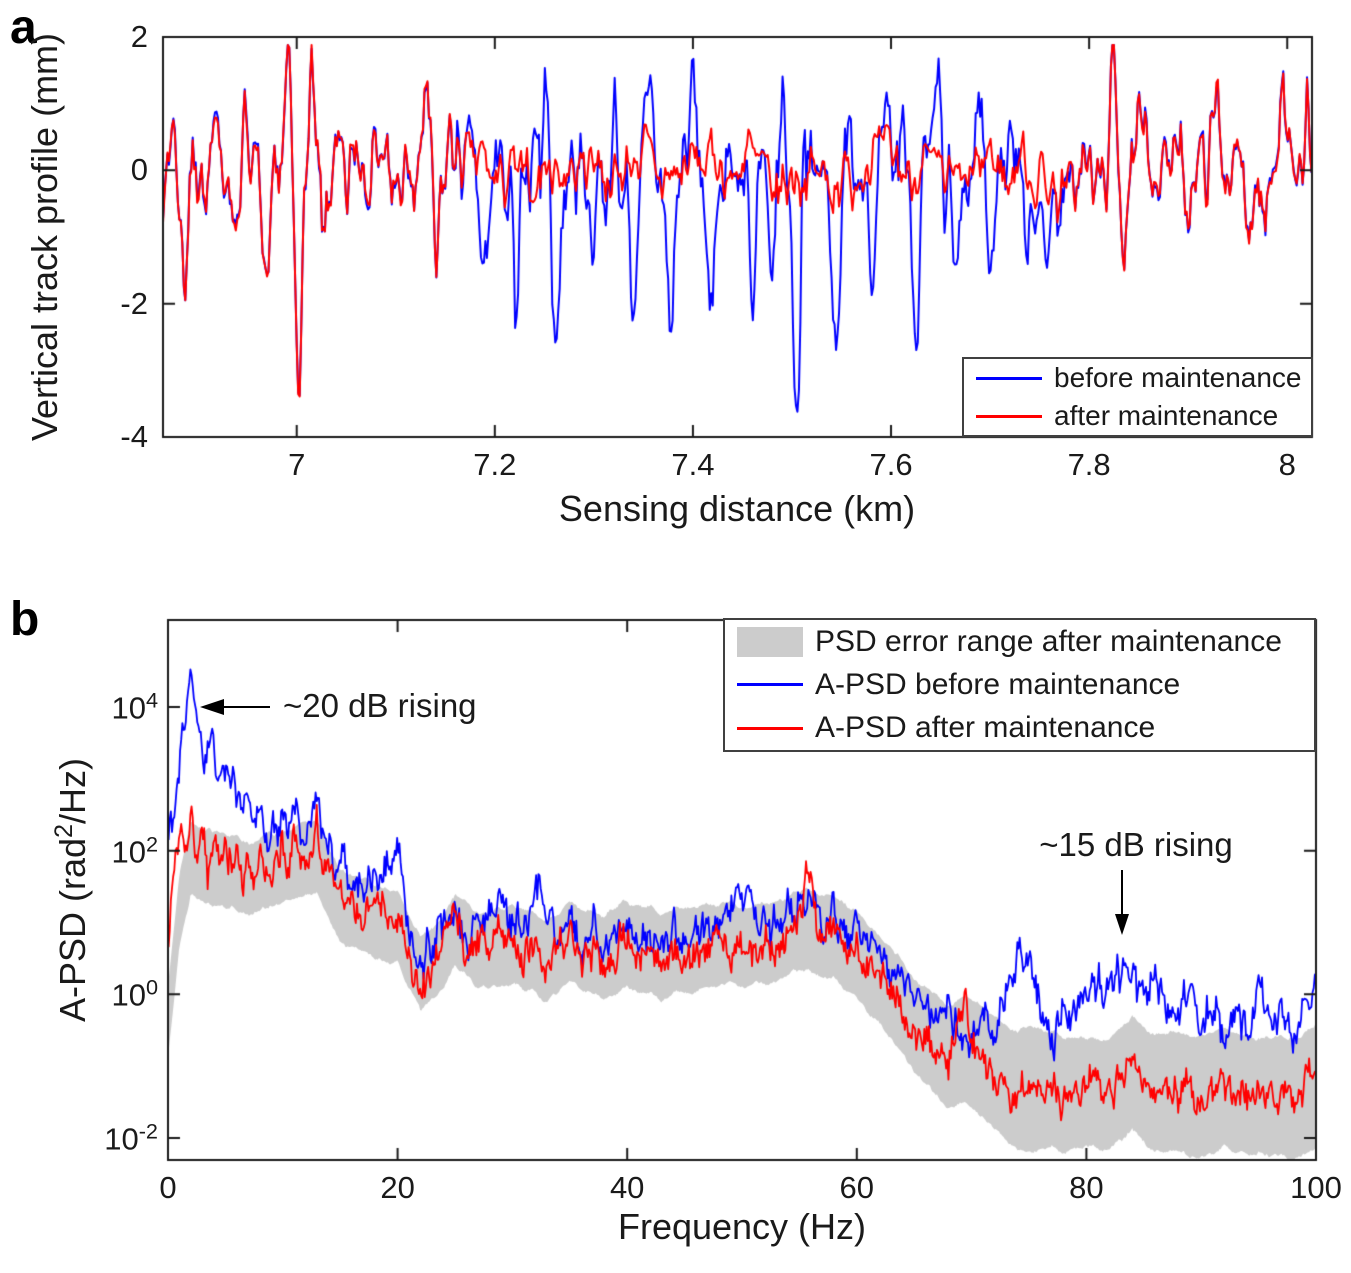 The image size is (1351, 1273). I want to click on panel-a-y-tick-label: -4, so click(134, 436).